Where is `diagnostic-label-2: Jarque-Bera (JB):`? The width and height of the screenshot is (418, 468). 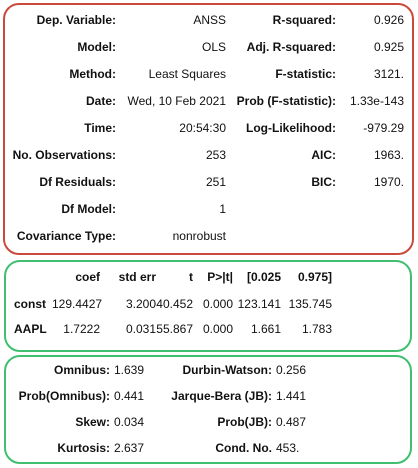 diagnostic-label-2: Jarque-Bera (JB): is located at coordinates (221, 396).